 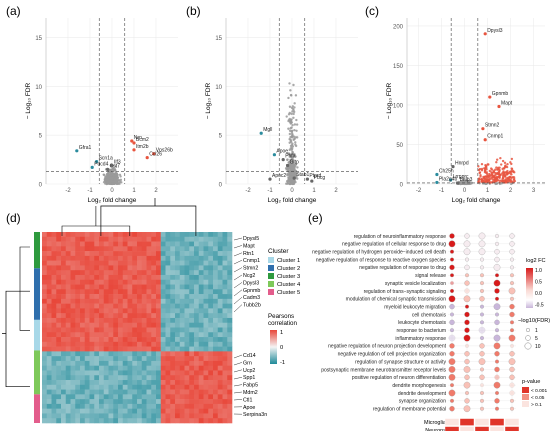 I want to click on log2fc-tick-label: 1.0, so click(x=538, y=271).